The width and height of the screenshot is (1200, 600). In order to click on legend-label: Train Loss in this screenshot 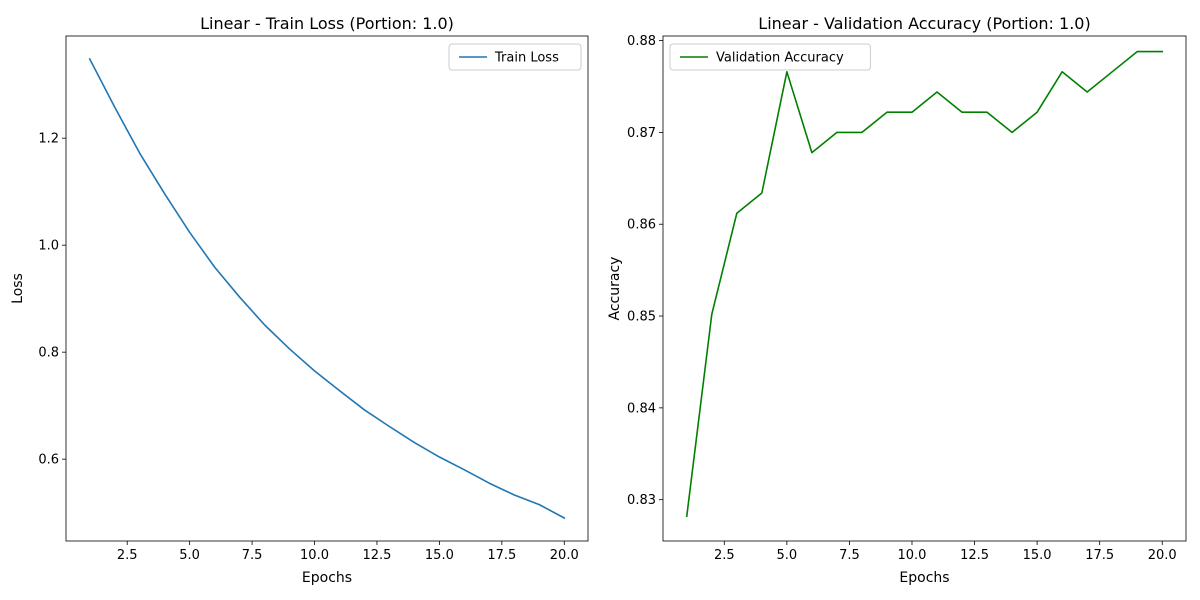, I will do `click(526, 58)`.